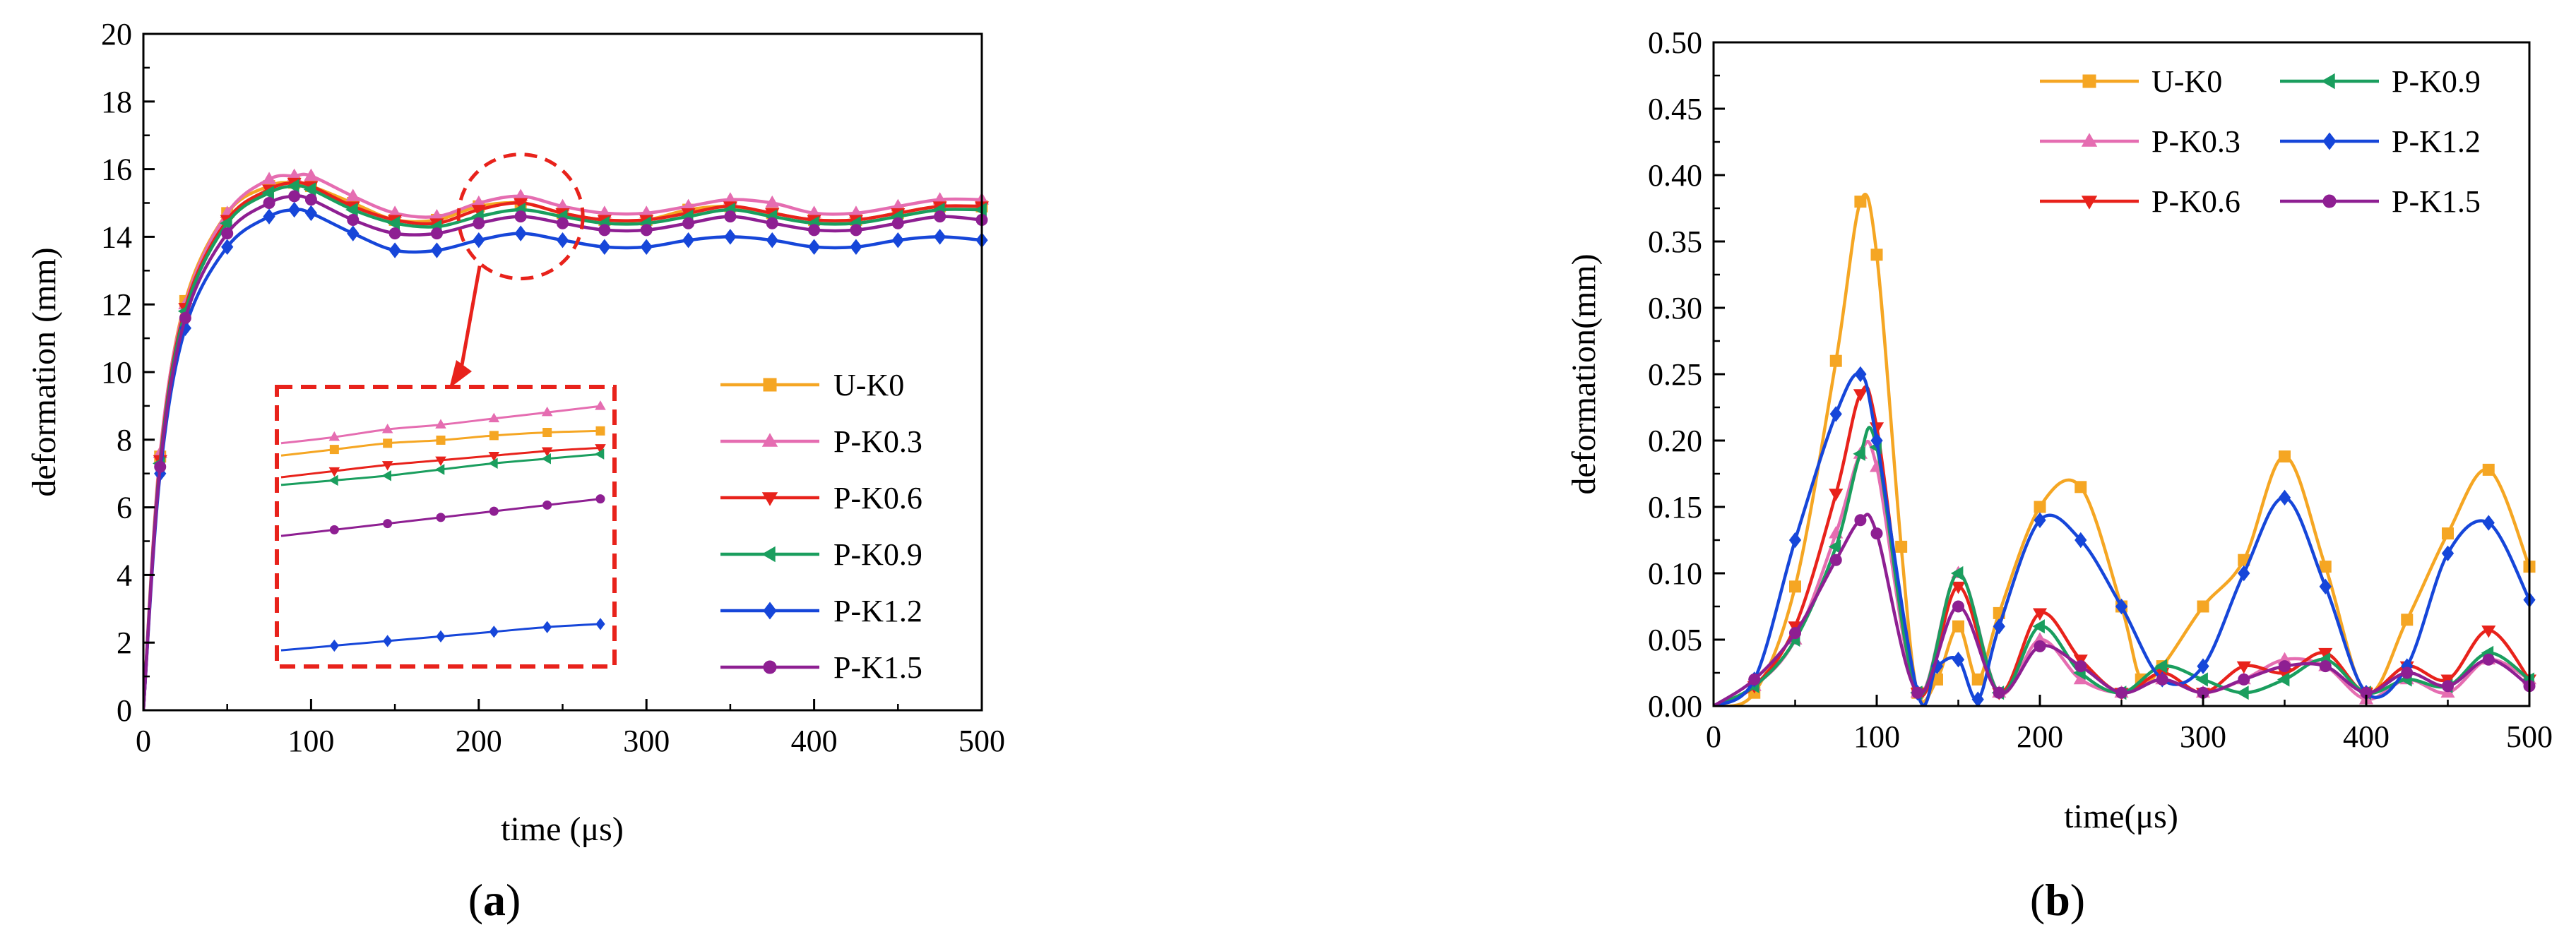  I want to click on chart-a-y-tick-label: 4, so click(124, 575).